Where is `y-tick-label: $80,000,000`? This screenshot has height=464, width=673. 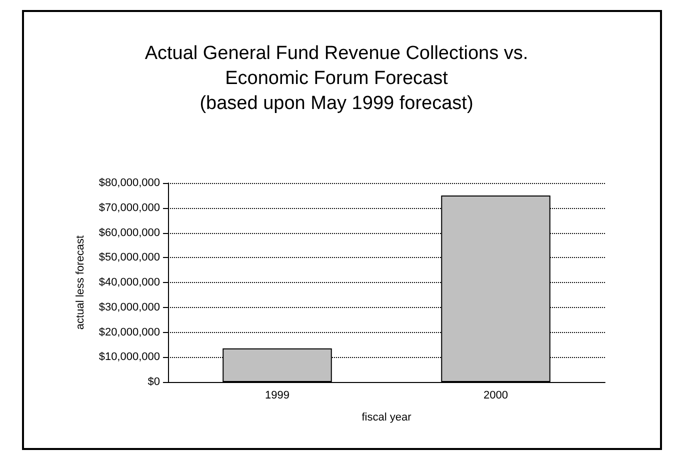
y-tick-label: $80,000,000 is located at coordinates (129, 183).